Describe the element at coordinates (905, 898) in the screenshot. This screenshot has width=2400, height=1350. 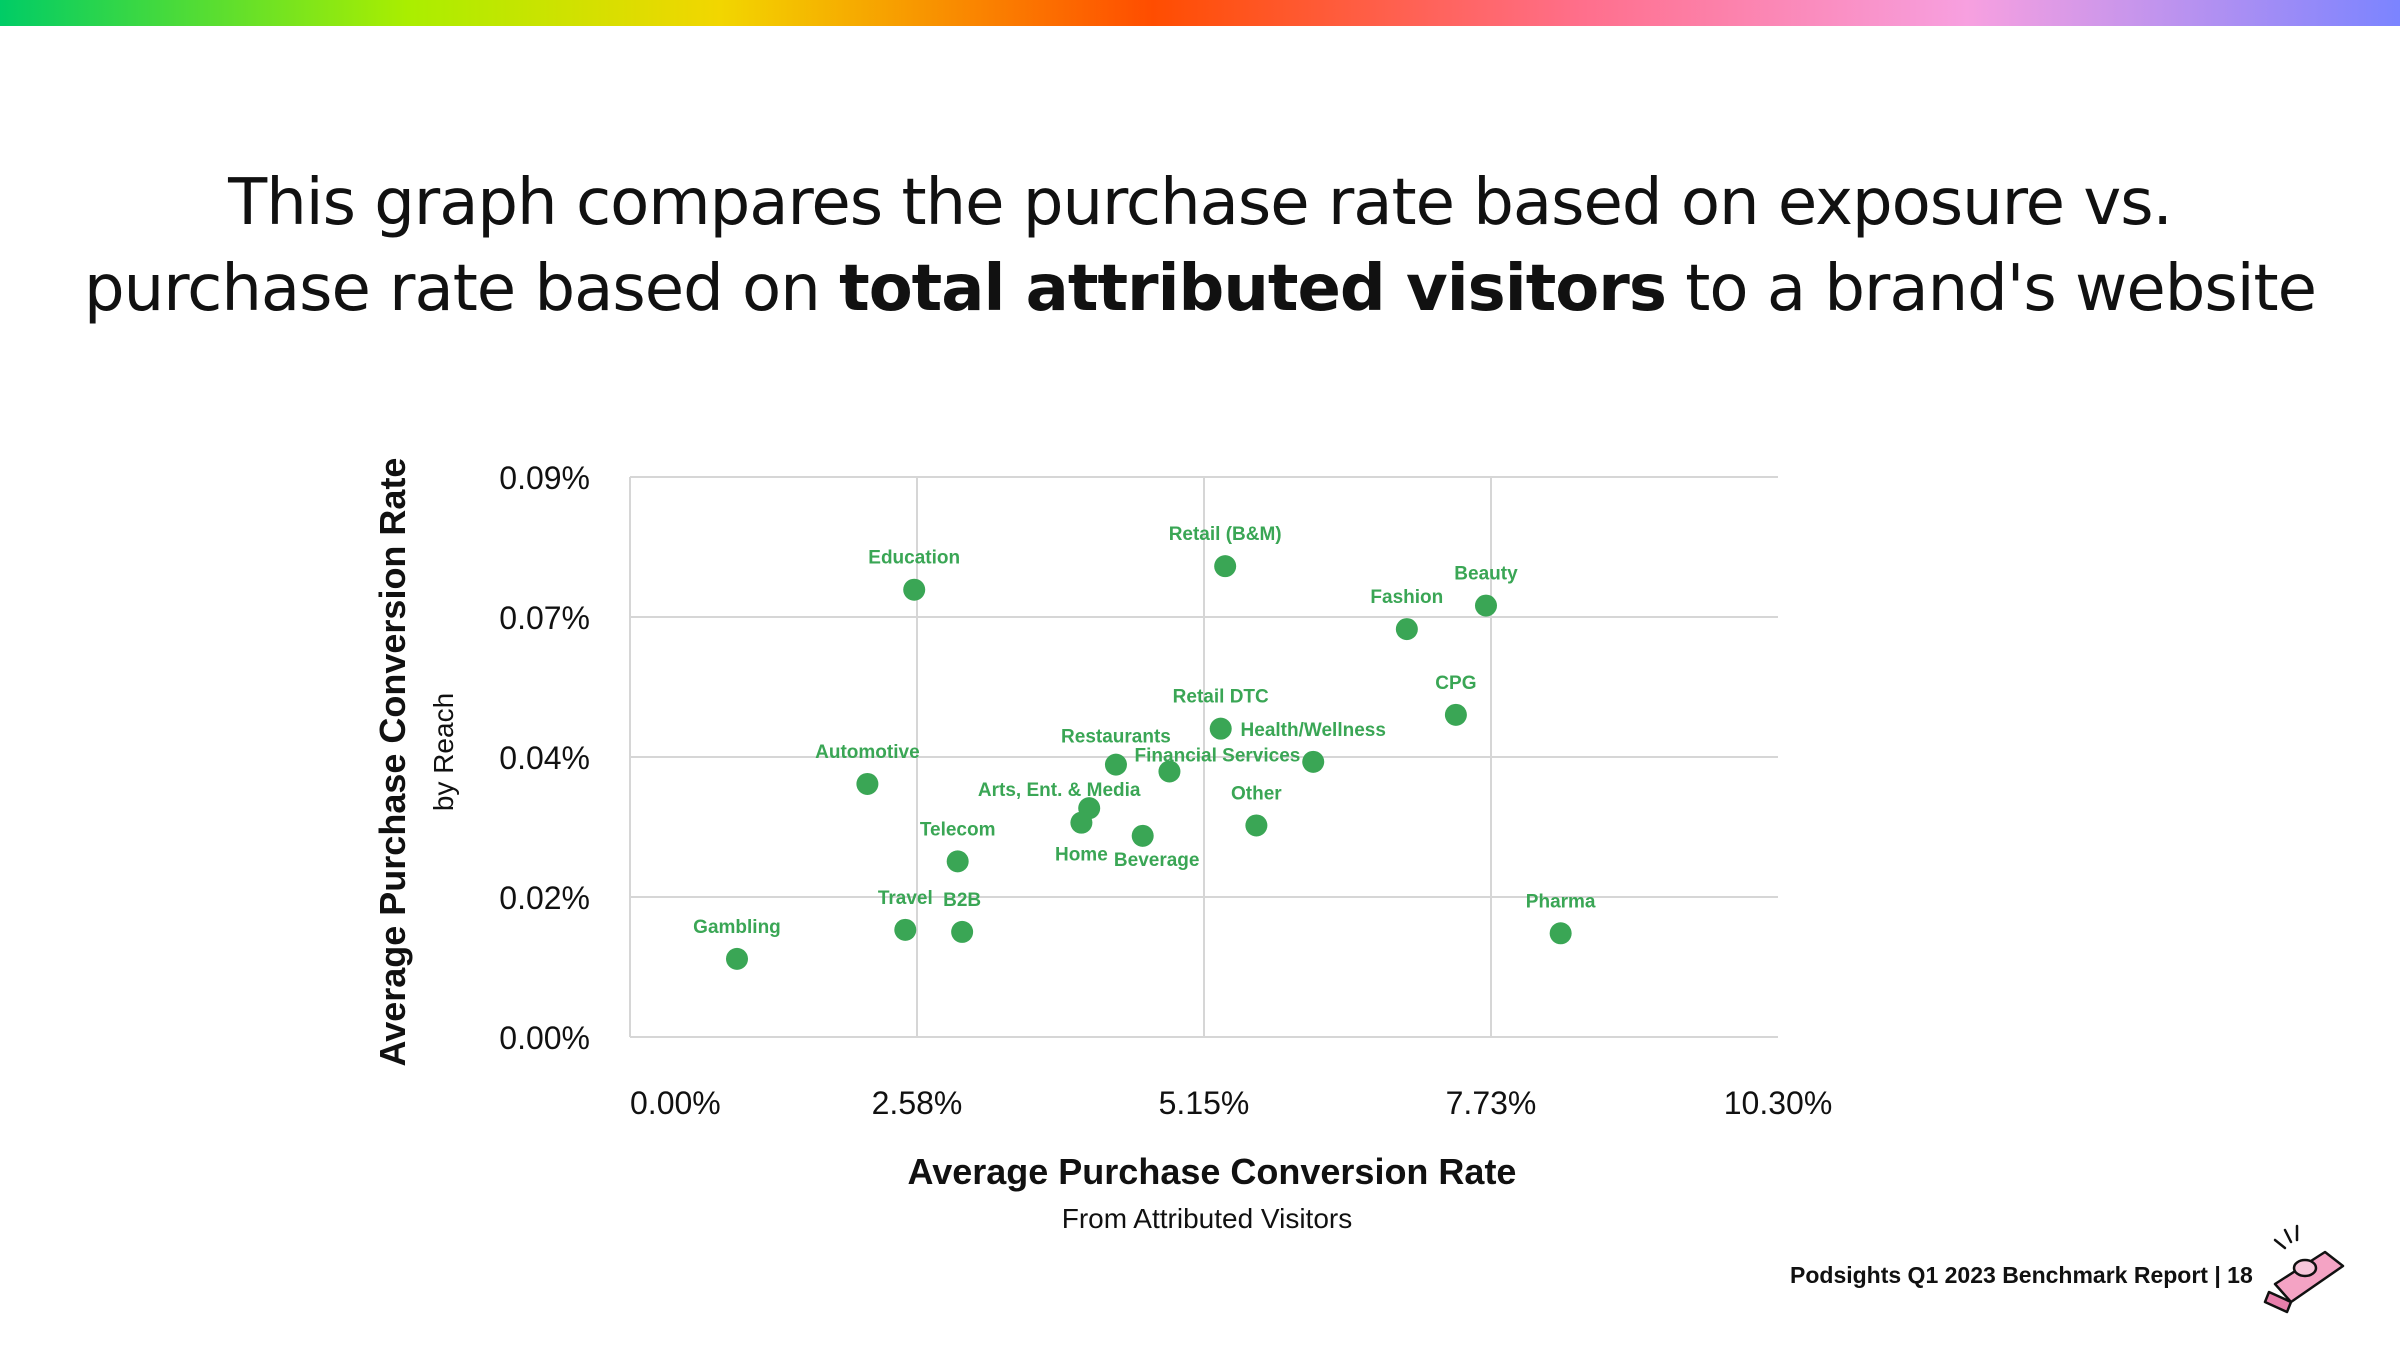
I see `data-point-label: Travel` at that location.